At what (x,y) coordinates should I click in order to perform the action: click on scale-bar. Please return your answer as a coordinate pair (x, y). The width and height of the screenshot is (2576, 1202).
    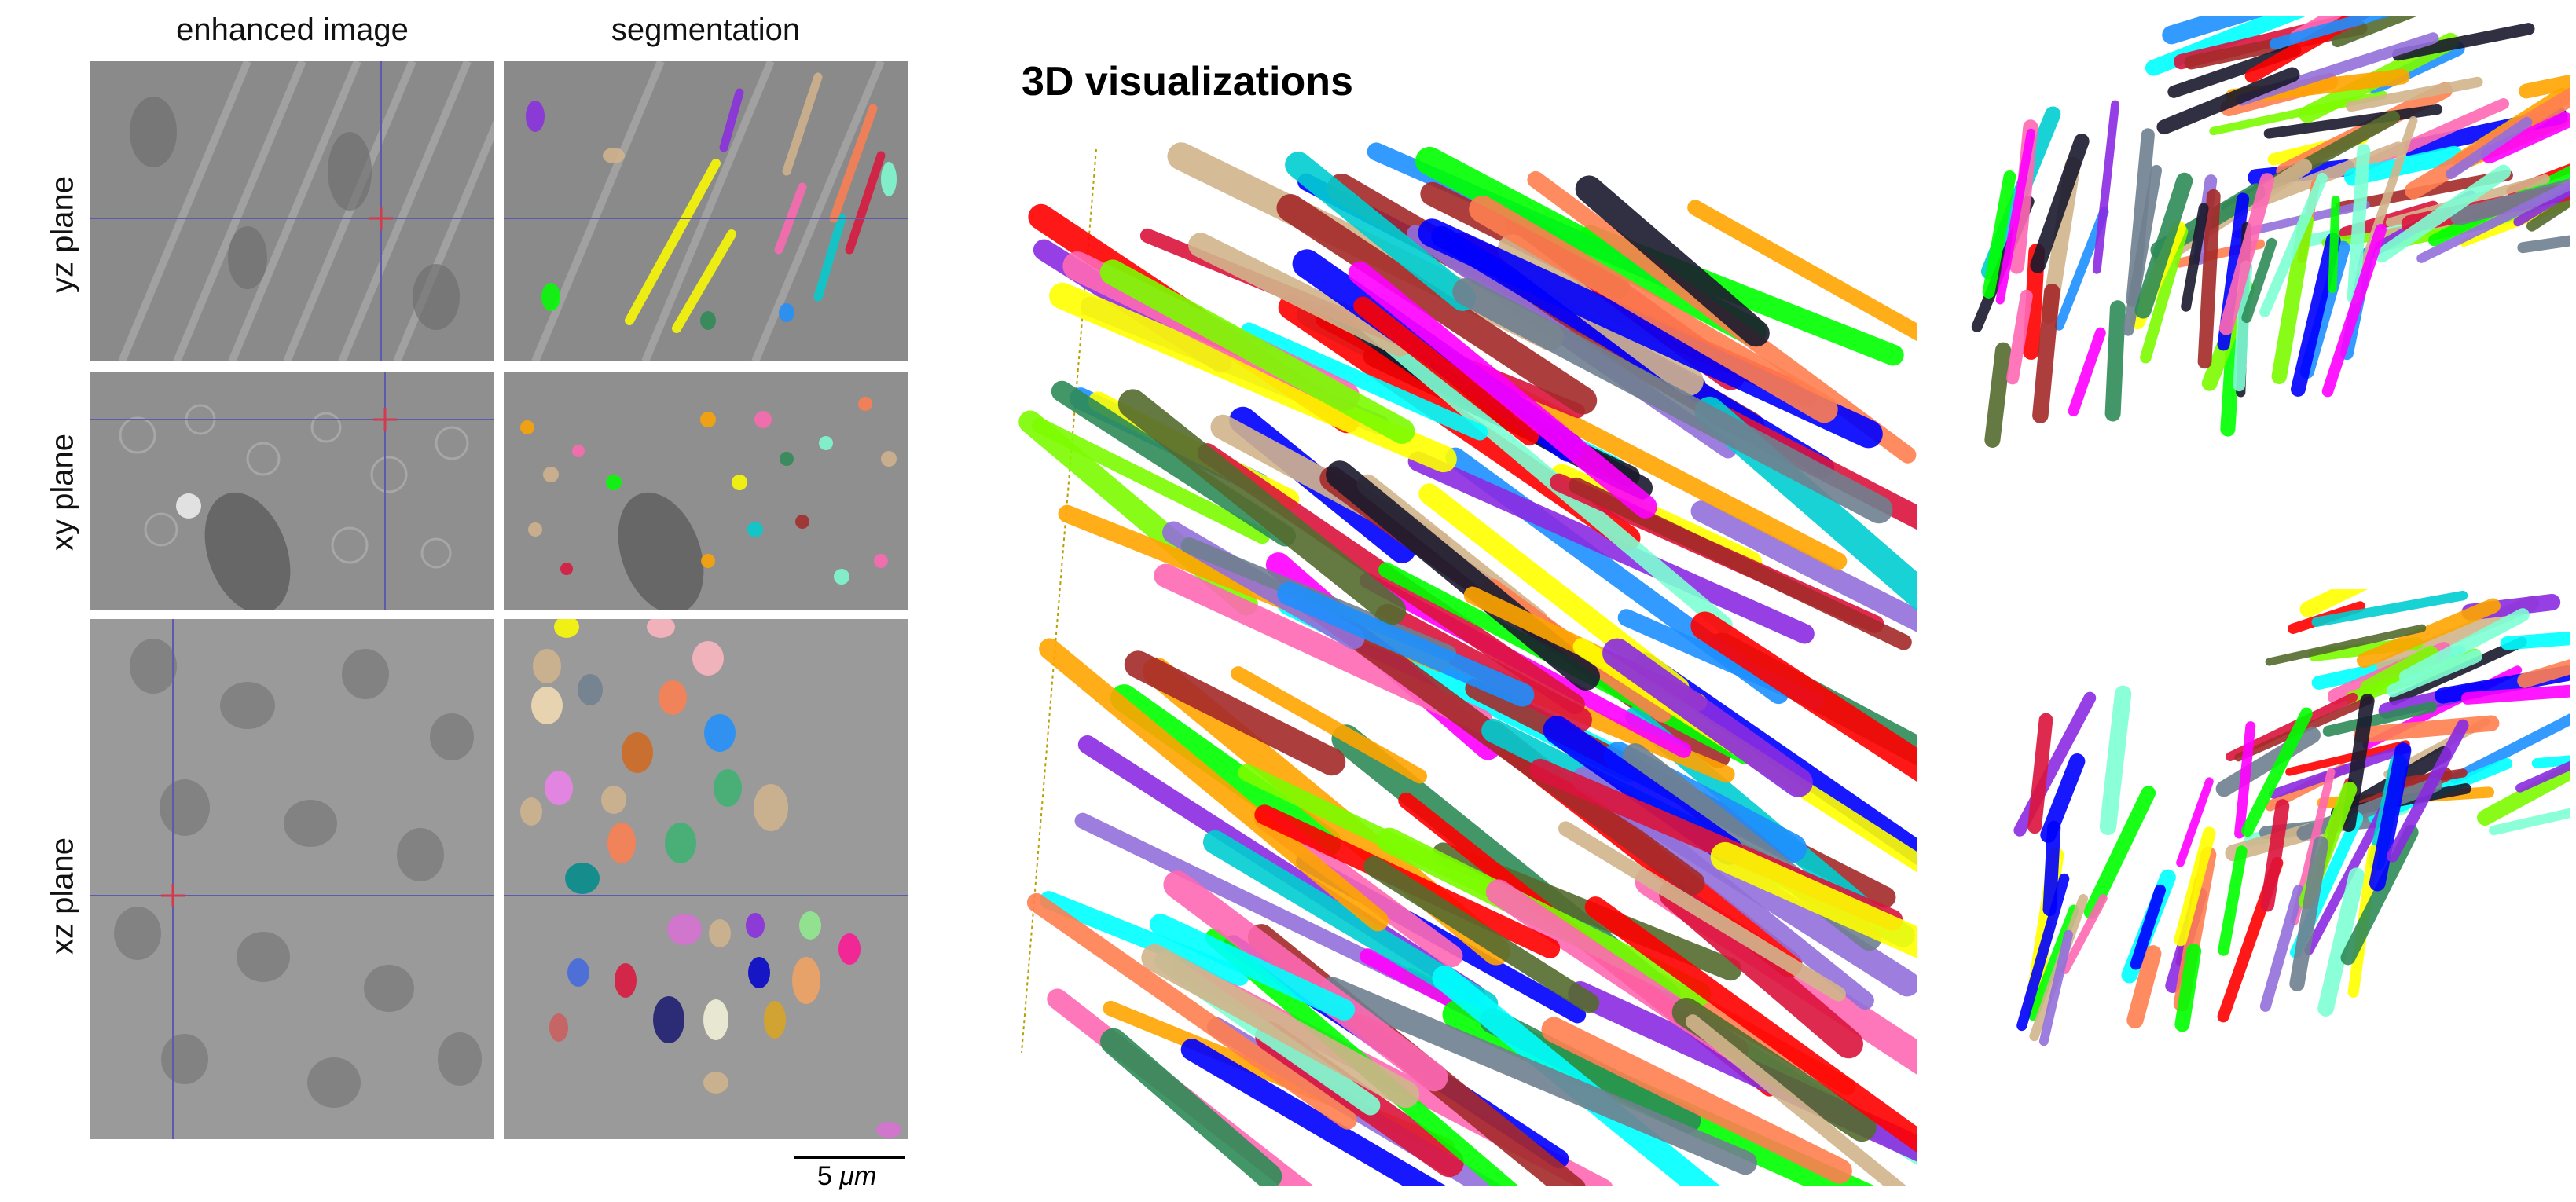
    Looking at the image, I should click on (849, 1157).